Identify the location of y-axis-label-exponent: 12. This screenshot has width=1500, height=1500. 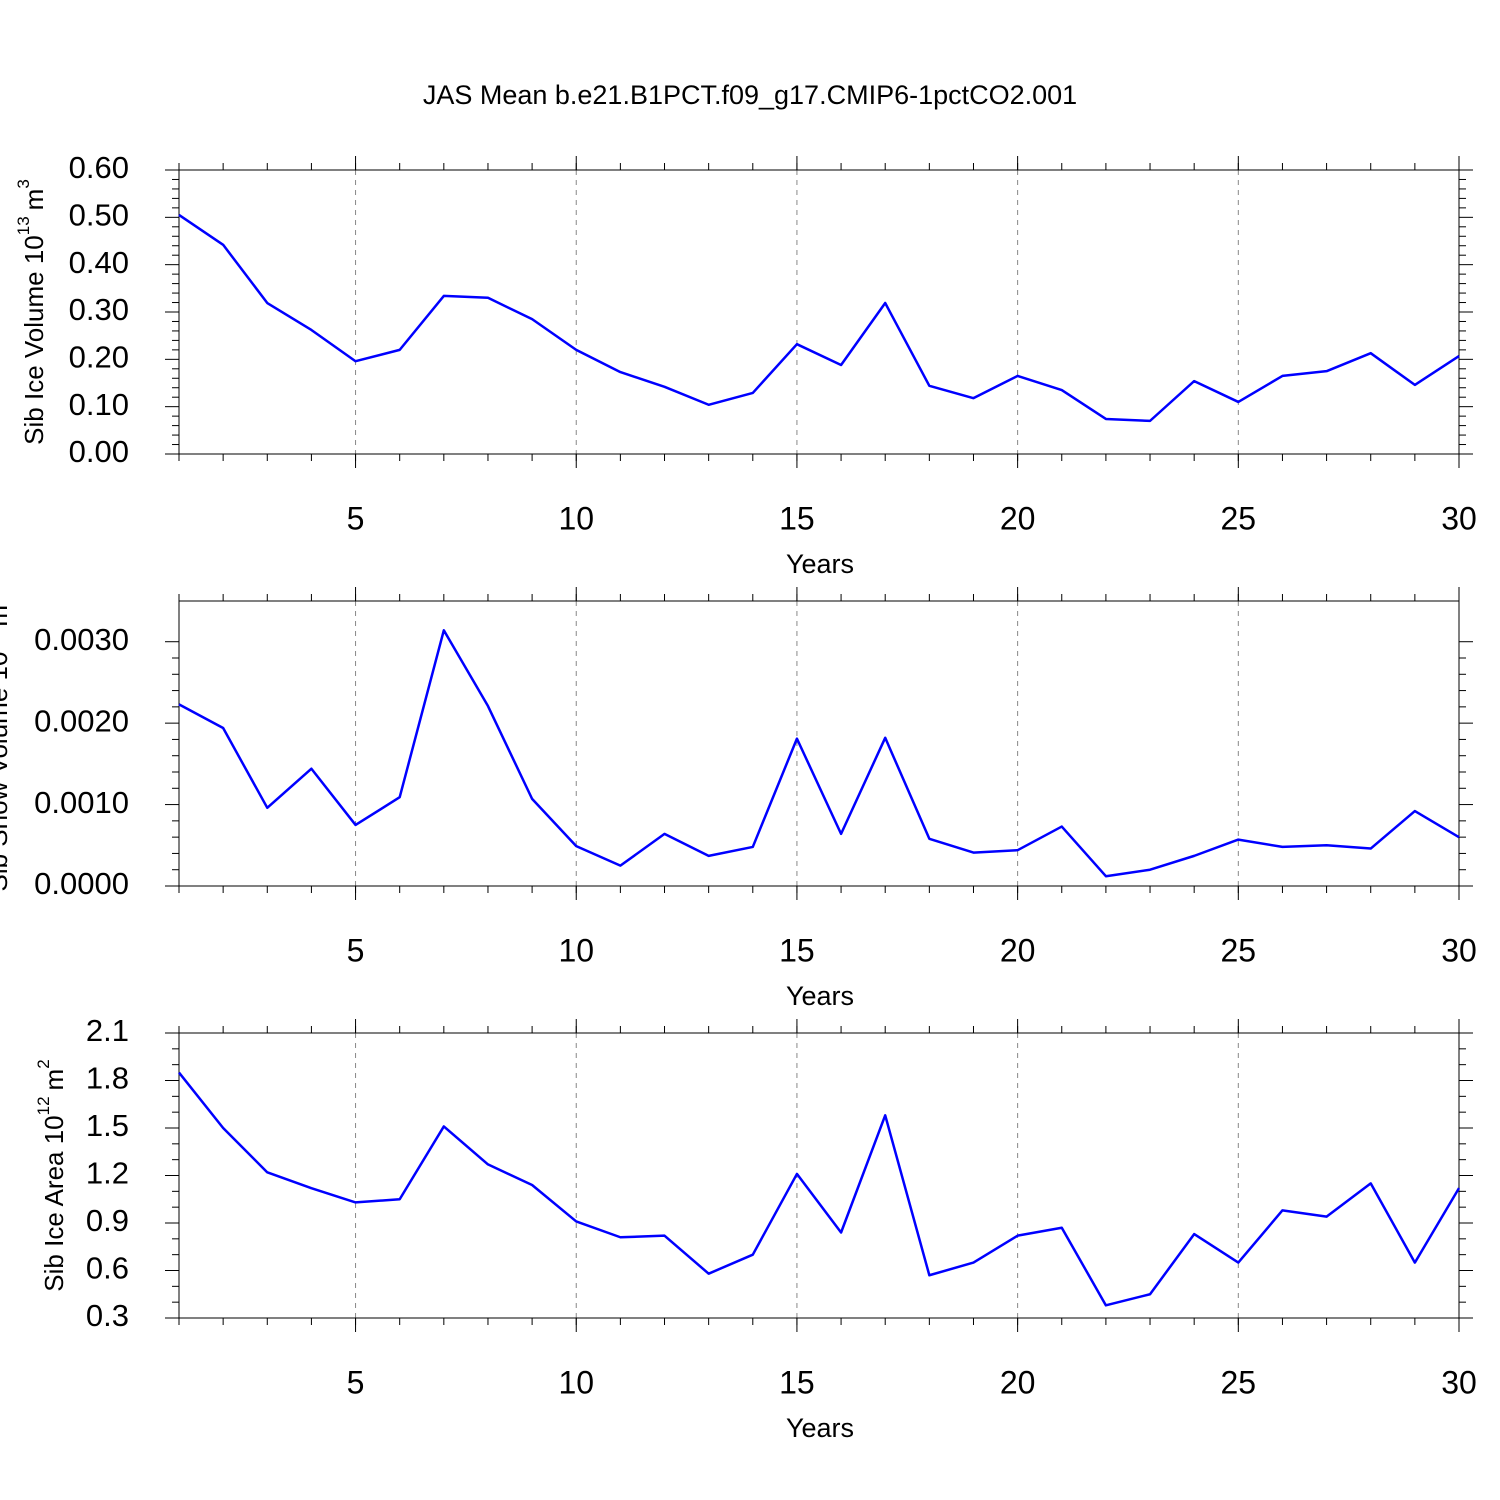
(43, 1105).